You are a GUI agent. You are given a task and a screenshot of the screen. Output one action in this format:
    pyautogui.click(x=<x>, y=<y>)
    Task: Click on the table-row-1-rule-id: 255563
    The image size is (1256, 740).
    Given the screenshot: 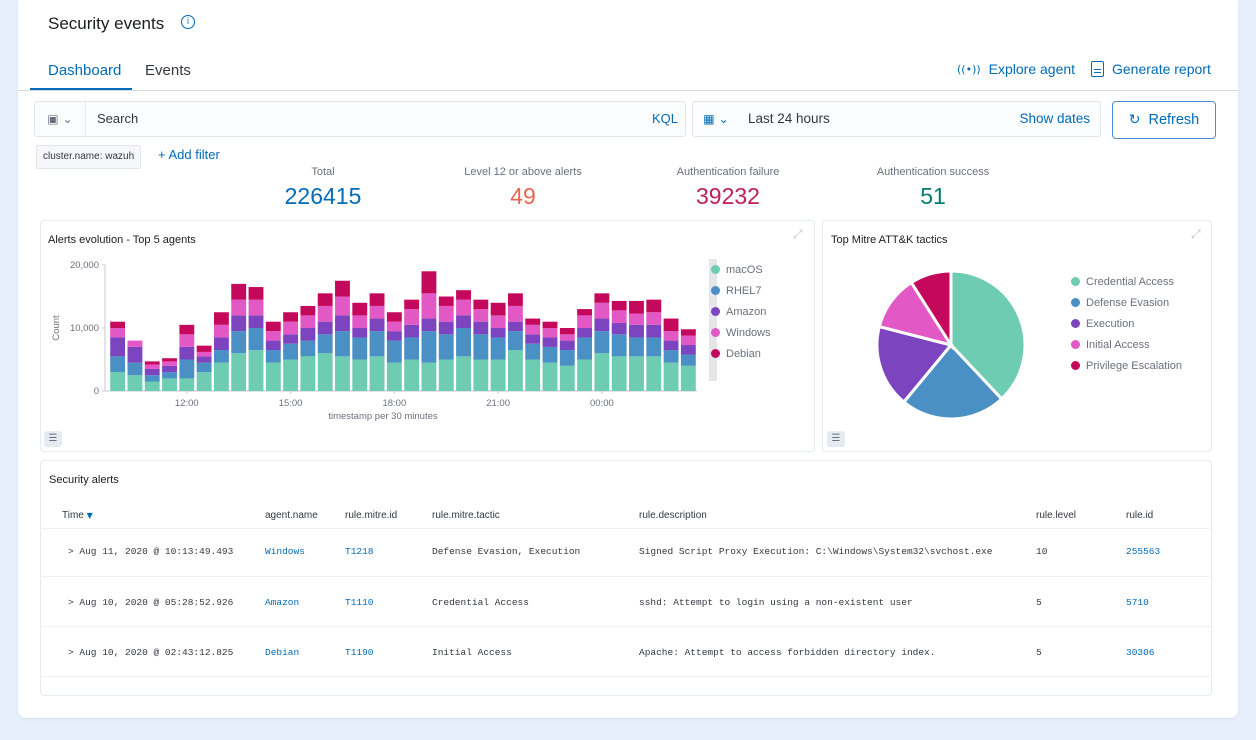 What is the action you would take?
    pyautogui.click(x=1143, y=551)
    